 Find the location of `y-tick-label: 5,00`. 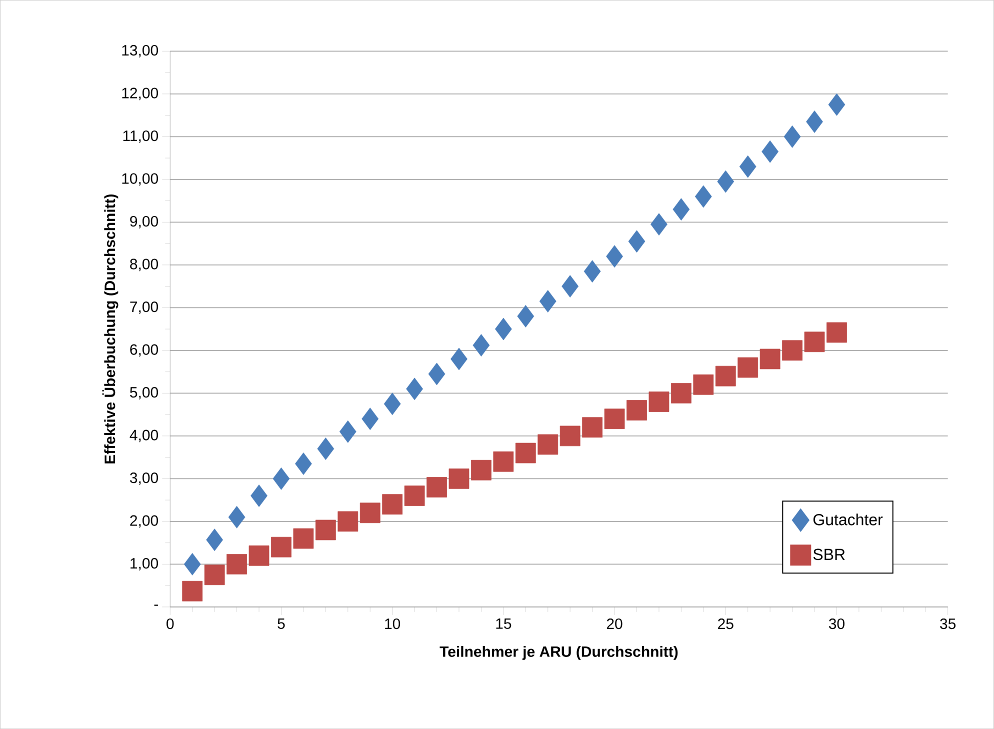

y-tick-label: 5,00 is located at coordinates (144, 393).